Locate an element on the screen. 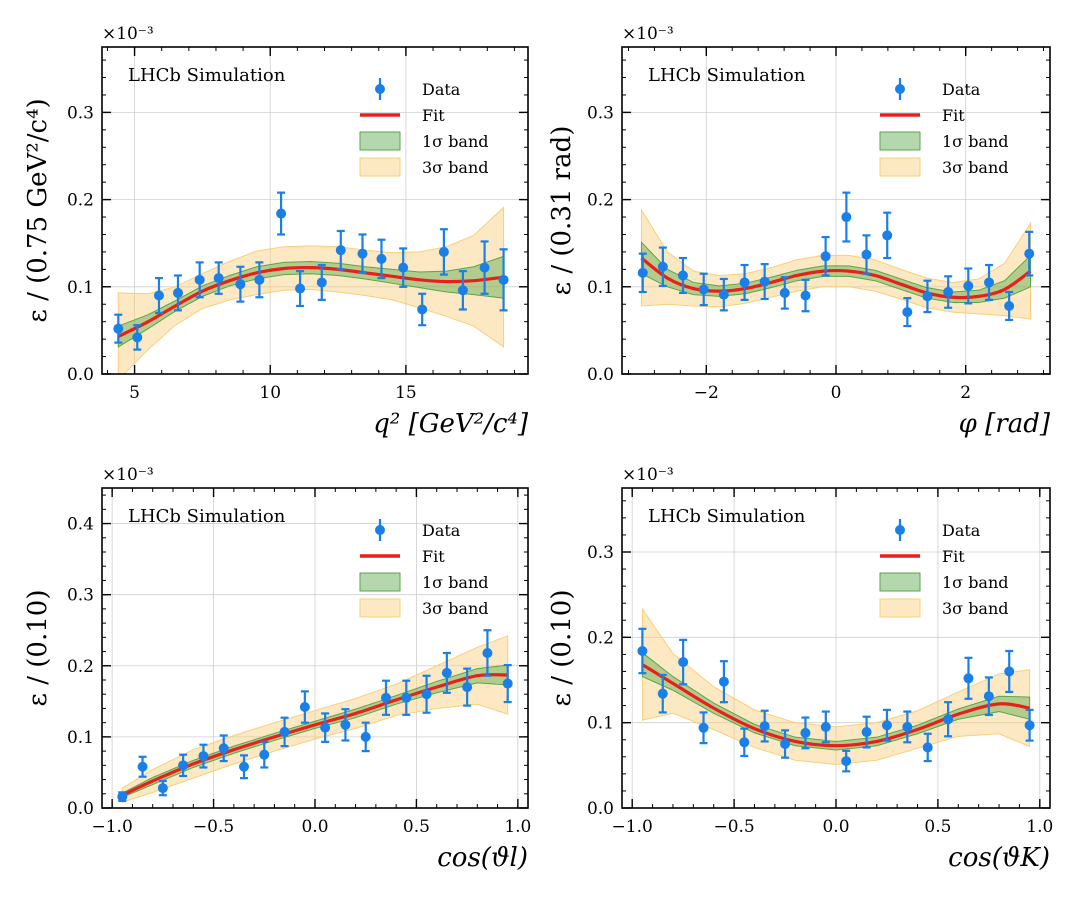  fit-curve is located at coordinates (310, 301).